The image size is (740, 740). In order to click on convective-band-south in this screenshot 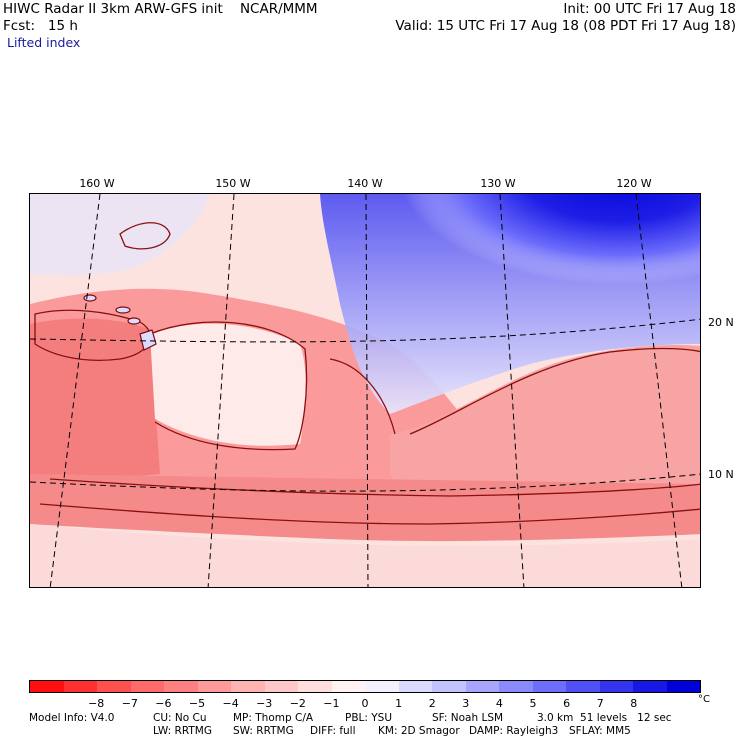, I will do `click(365, 508)`.